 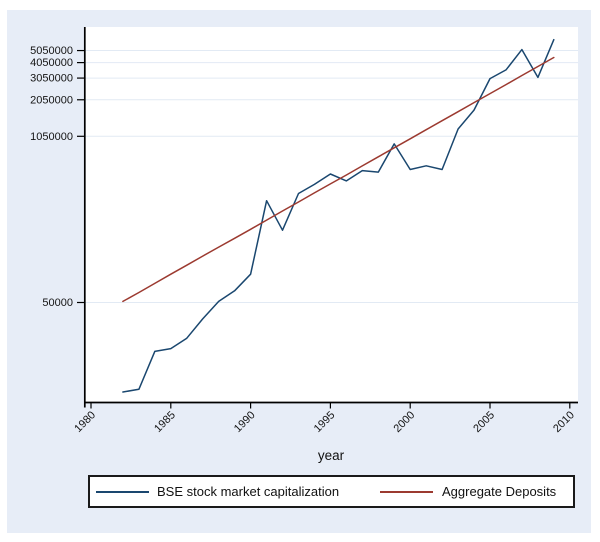 What do you see at coordinates (122, 492) in the screenshot?
I see `legend-line-sample-bse` at bounding box center [122, 492].